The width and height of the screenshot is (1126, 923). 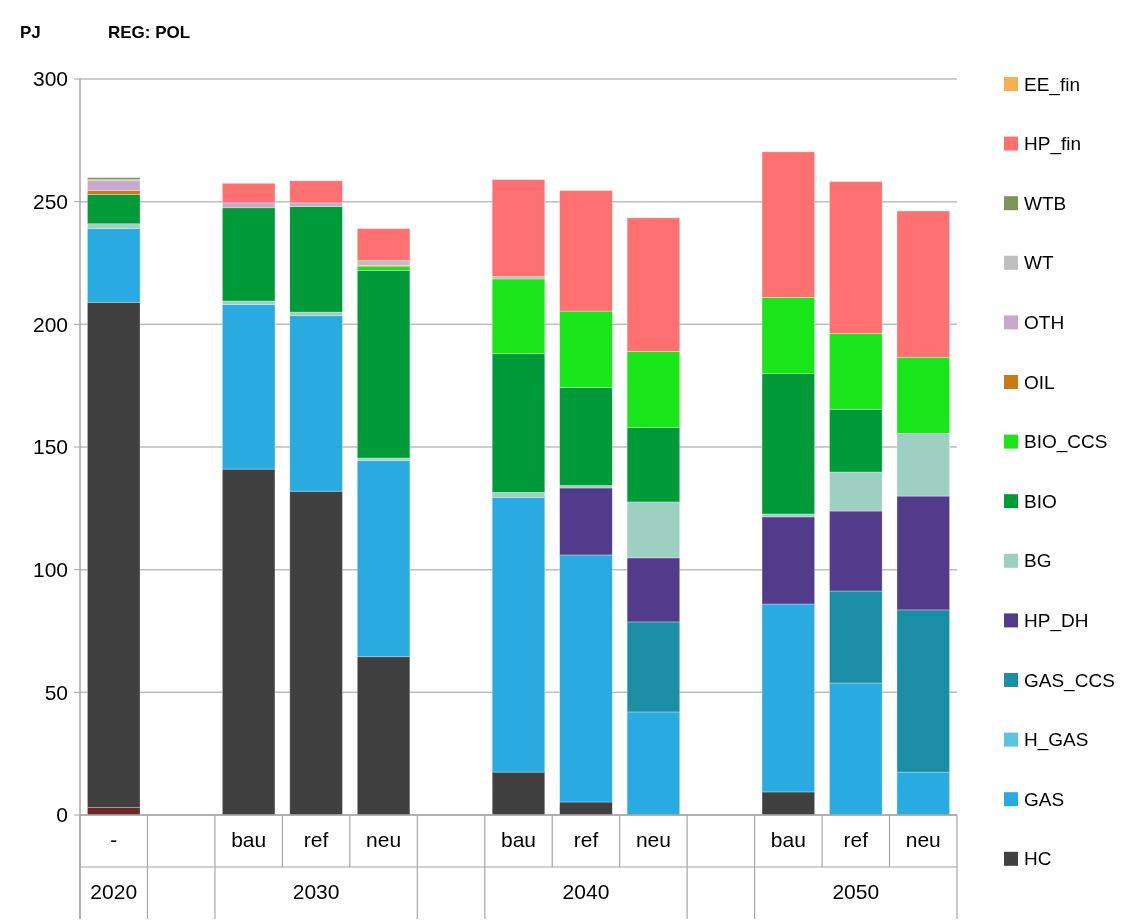 What do you see at coordinates (586, 891) in the screenshot?
I see `text: 2040` at bounding box center [586, 891].